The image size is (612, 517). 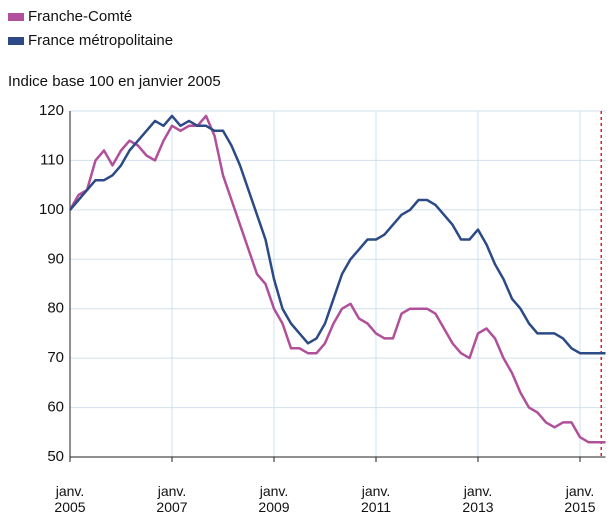 I want to click on y-tick-label: 50, so click(x=55, y=456).